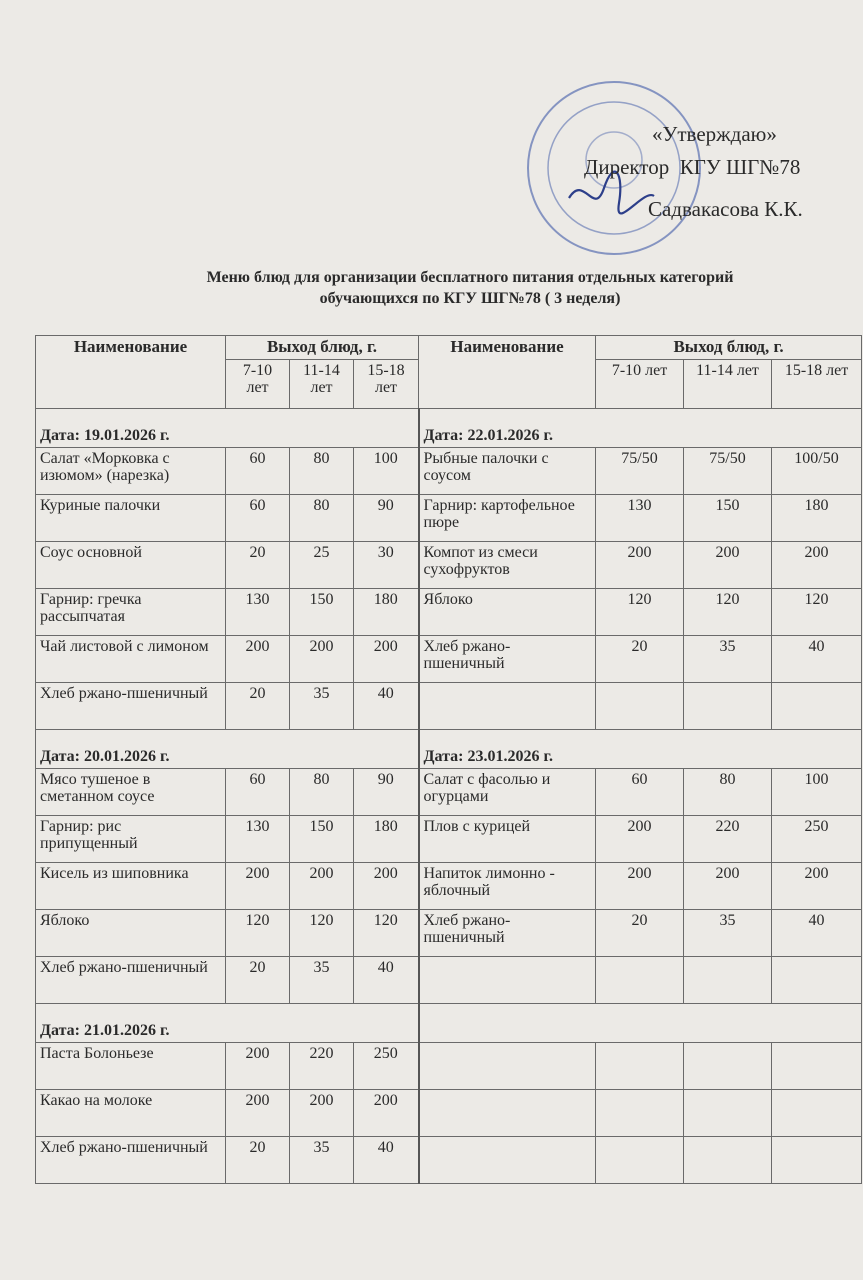  Describe the element at coordinates (130, 838) in the screenshot. I see `dish-name: Гарнир: рис припущенный` at that location.